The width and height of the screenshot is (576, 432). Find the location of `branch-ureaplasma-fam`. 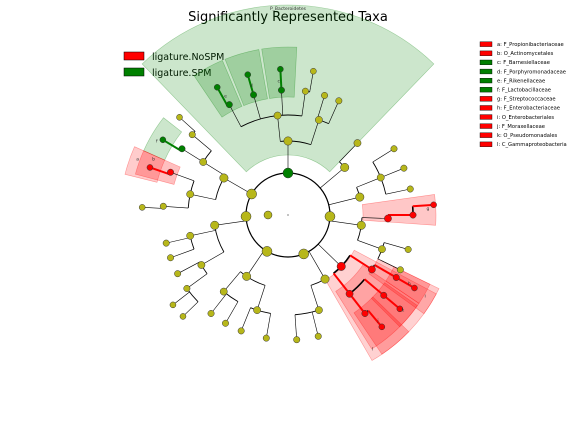

branch-ureaplasma-fam is located at coordinates (268, 326).